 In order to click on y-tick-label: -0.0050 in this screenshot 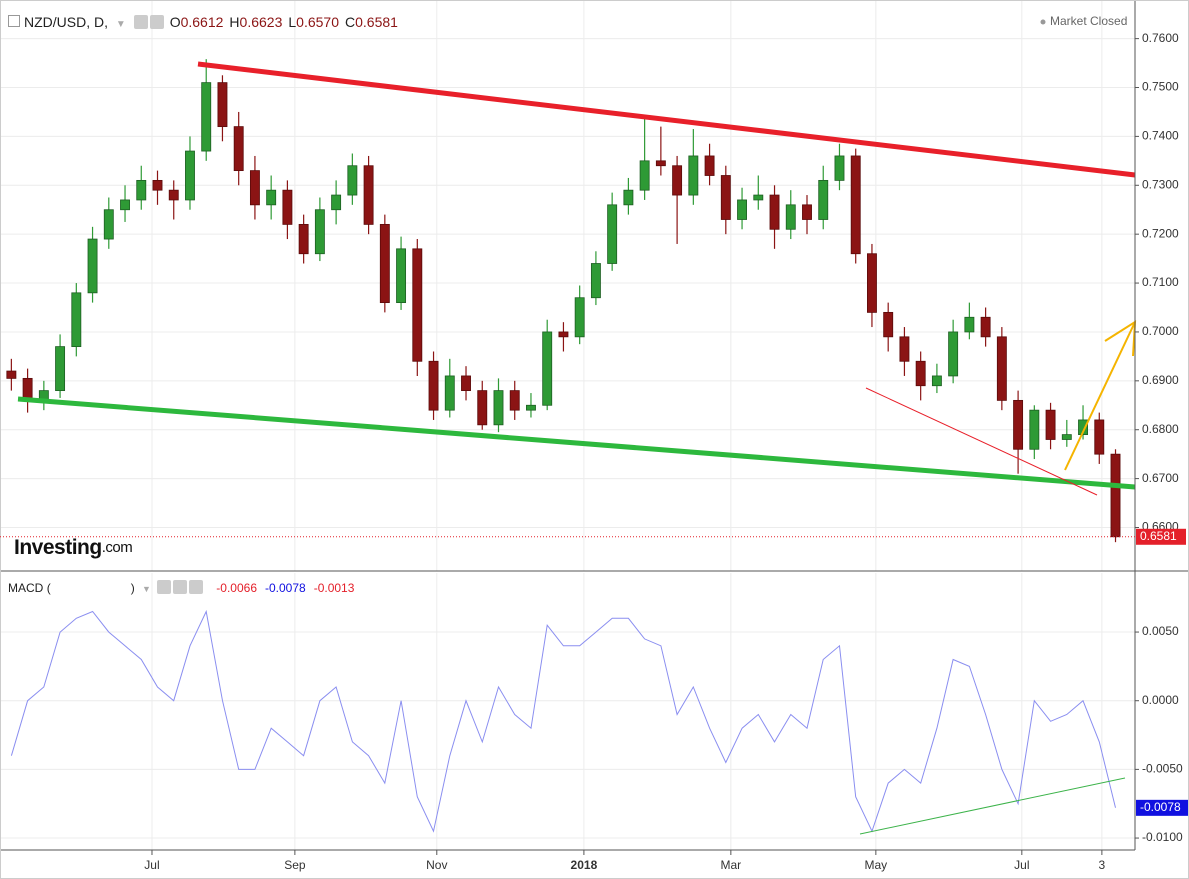, I will do `click(1162, 769)`.